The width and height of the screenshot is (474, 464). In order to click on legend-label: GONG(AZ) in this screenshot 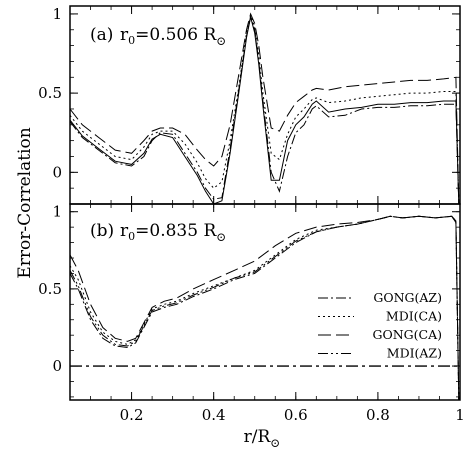, I will do `click(407, 297)`.